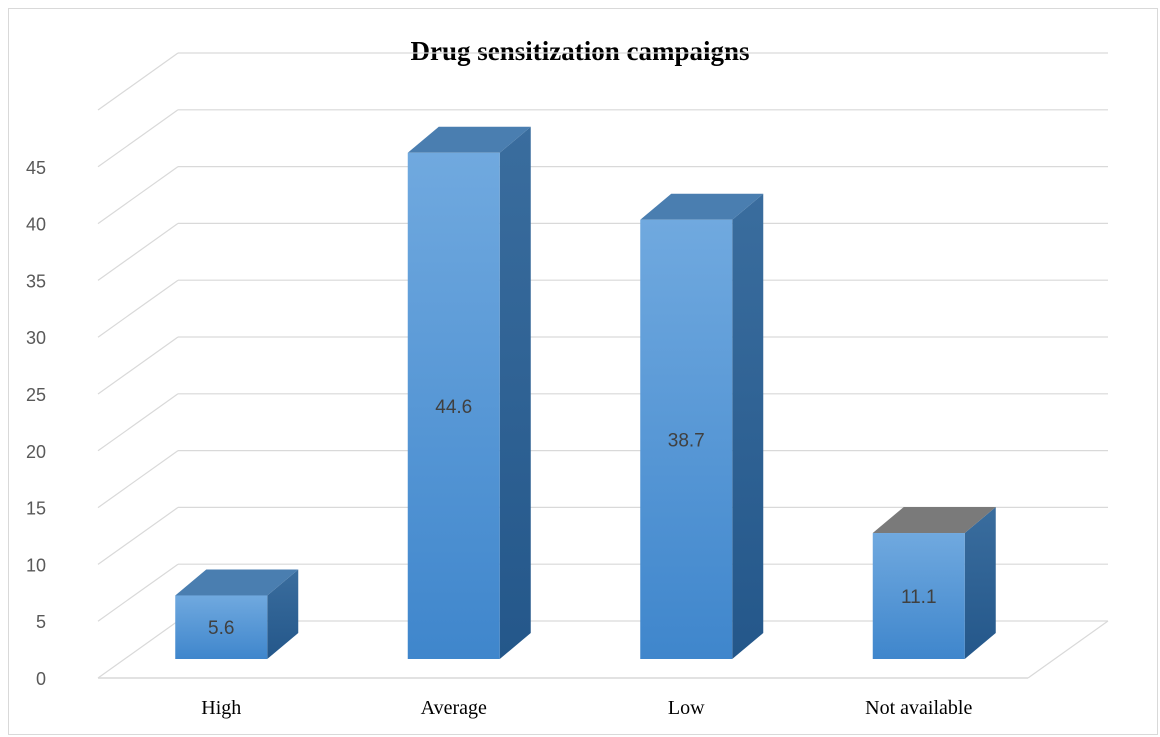  I want to click on x-tick-label: Average, so click(454, 708).